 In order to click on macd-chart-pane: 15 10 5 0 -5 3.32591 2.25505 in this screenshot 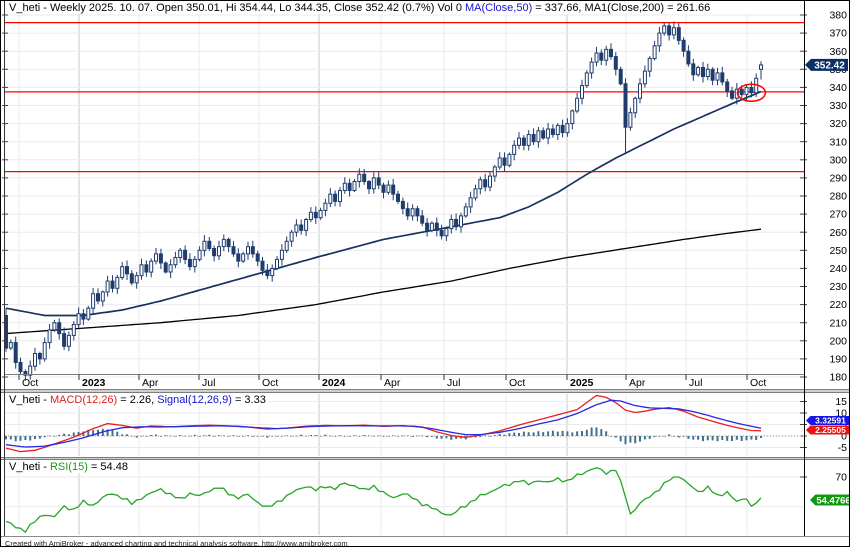, I will do `click(425, 427)`.